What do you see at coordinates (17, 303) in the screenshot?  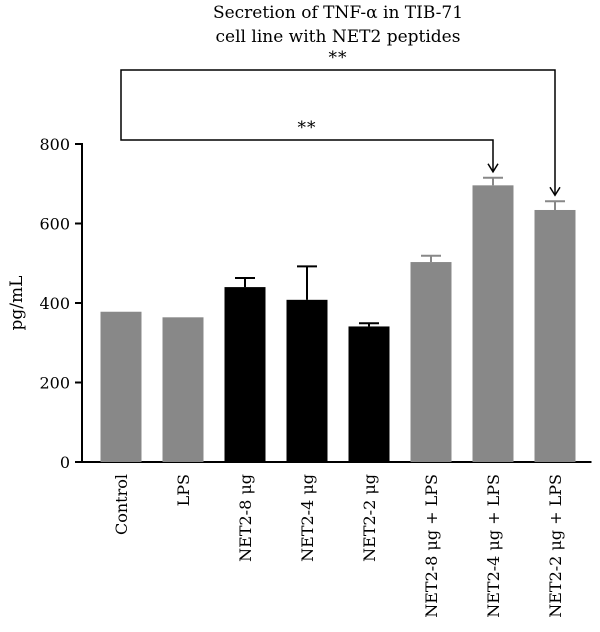 I see `y-axis-title: pg/mL` at bounding box center [17, 303].